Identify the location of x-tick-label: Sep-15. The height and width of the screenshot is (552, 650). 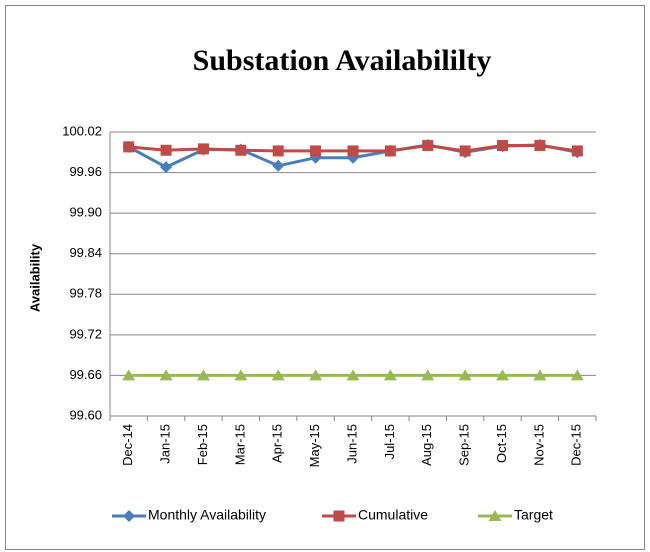
(464, 445).